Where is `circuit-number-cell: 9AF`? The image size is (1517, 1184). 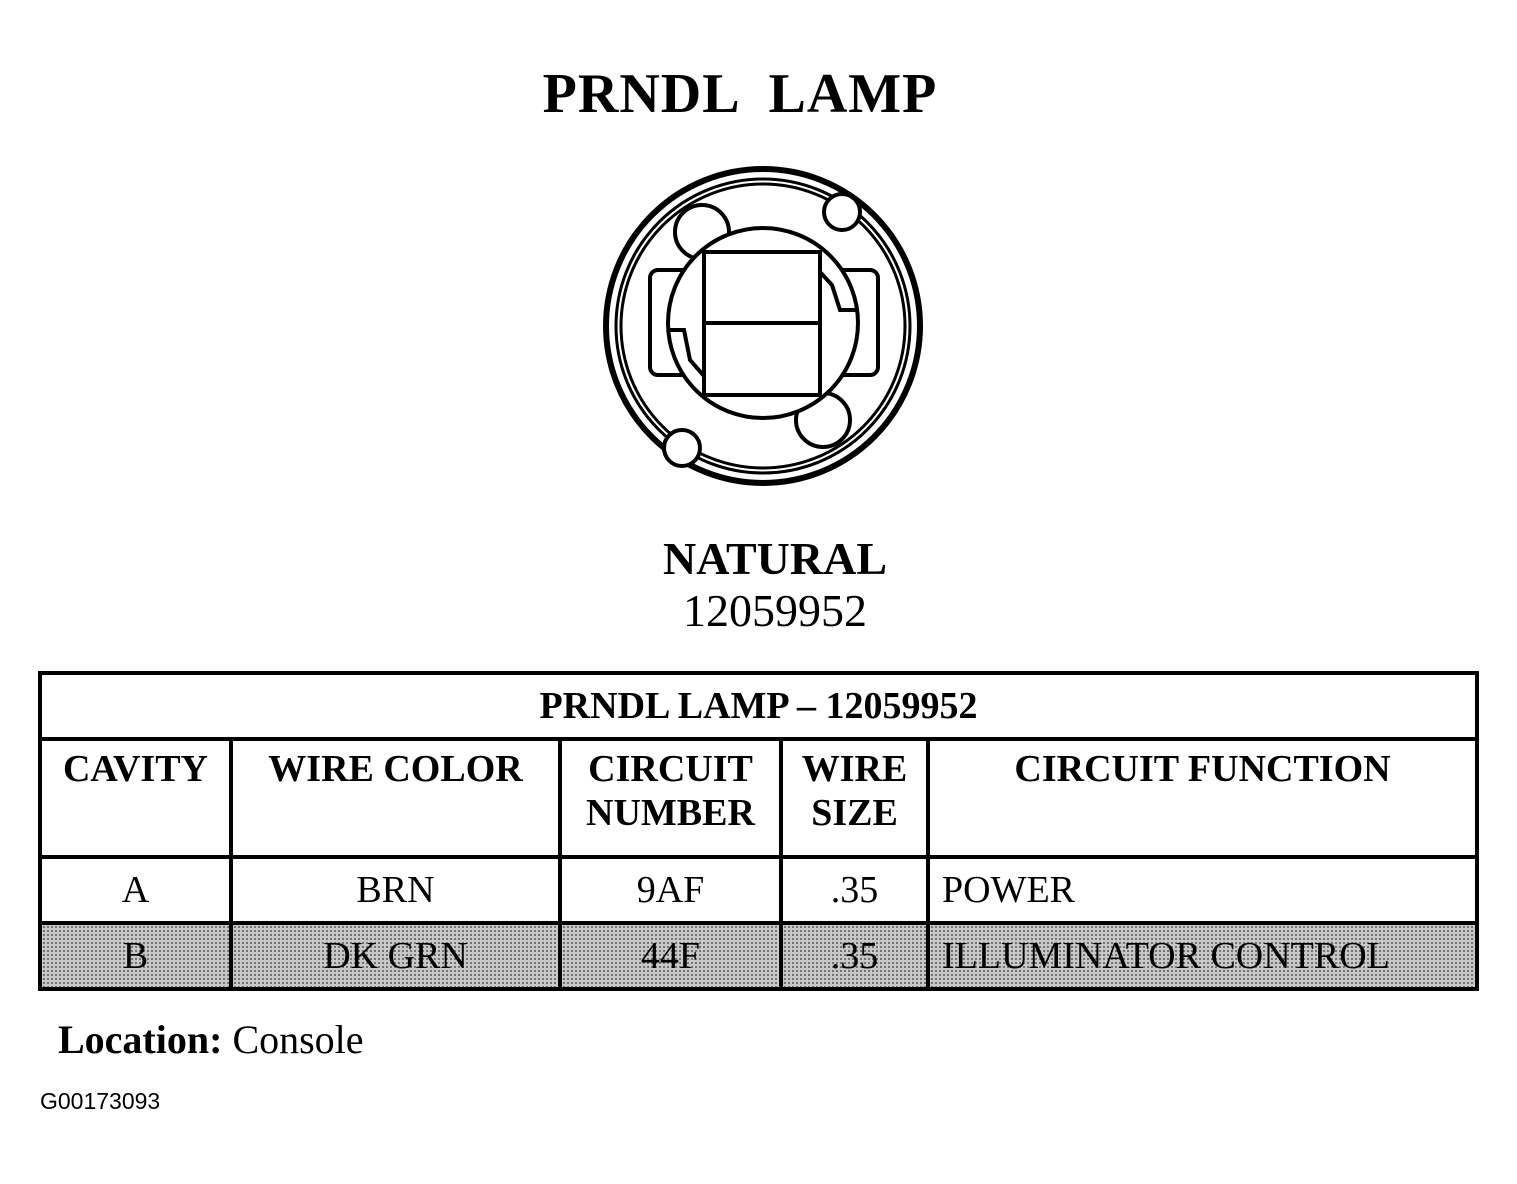 circuit-number-cell: 9AF is located at coordinates (670, 890).